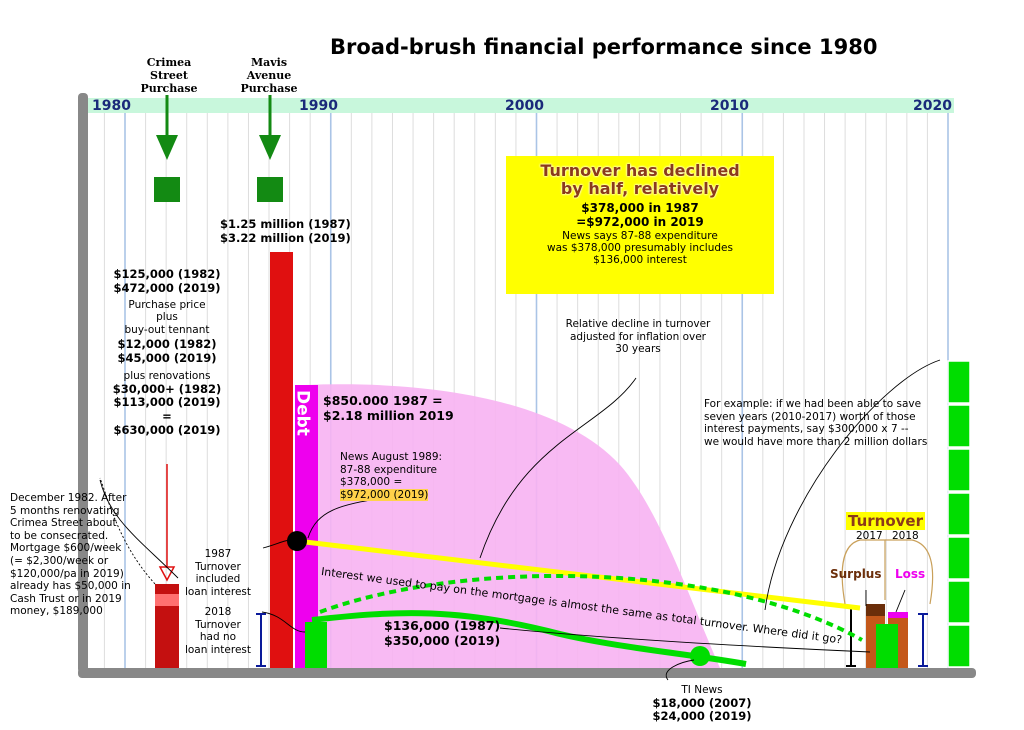  Describe the element at coordinates (167, 600) in the screenshot. I see `crimea-bar-band` at that location.